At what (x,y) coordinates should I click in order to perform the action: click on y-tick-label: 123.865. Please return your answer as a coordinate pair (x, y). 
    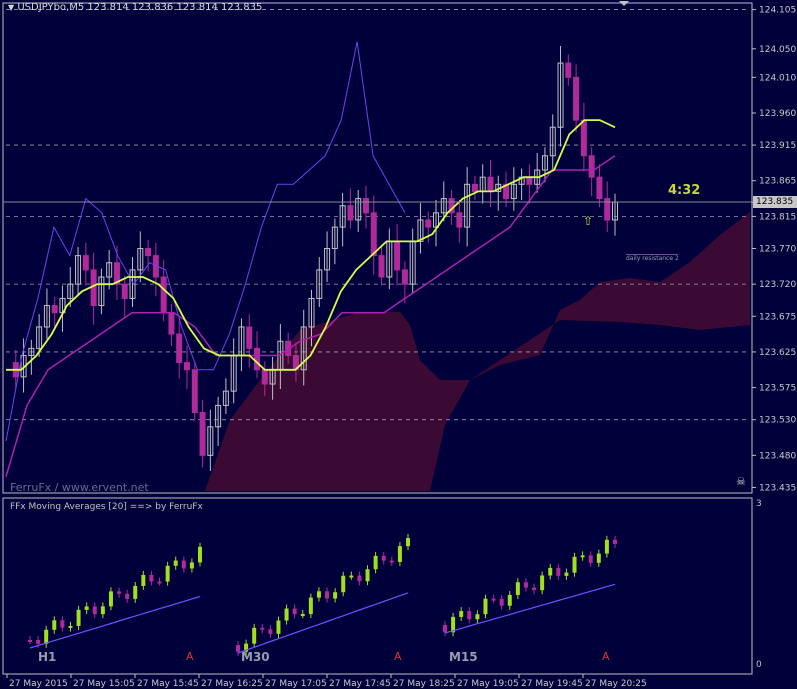
    Looking at the image, I should click on (777, 182).